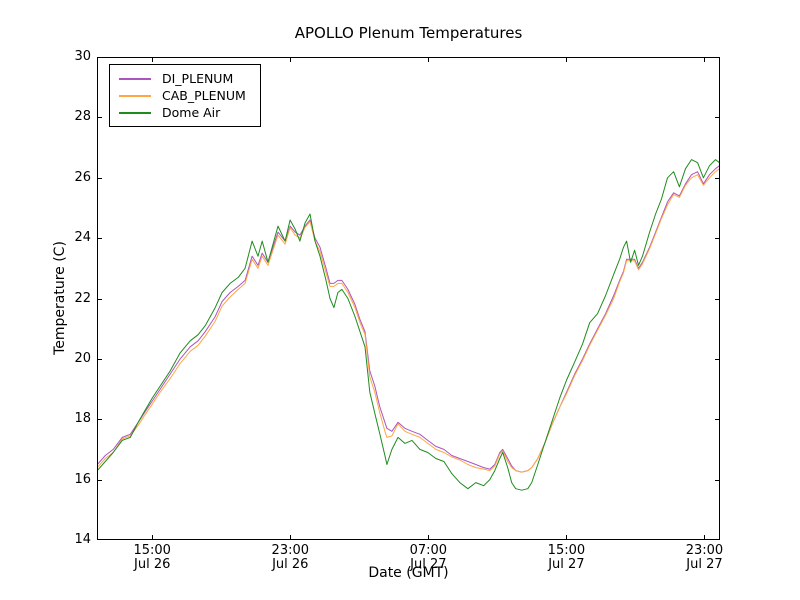 The image size is (800, 600). I want to click on y-tick-label: 14, so click(82, 539).